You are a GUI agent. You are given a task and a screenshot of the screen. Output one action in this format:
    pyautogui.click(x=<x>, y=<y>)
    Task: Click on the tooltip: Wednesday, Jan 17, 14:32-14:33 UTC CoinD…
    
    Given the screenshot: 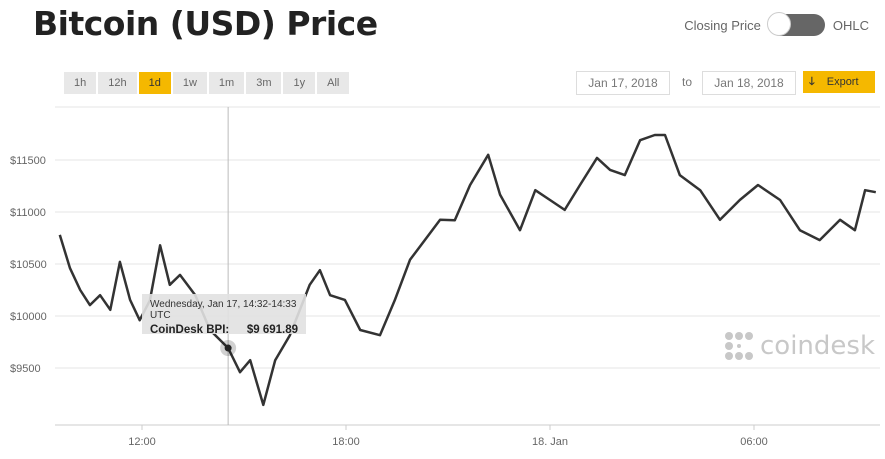 What is the action you would take?
    pyautogui.click(x=224, y=315)
    